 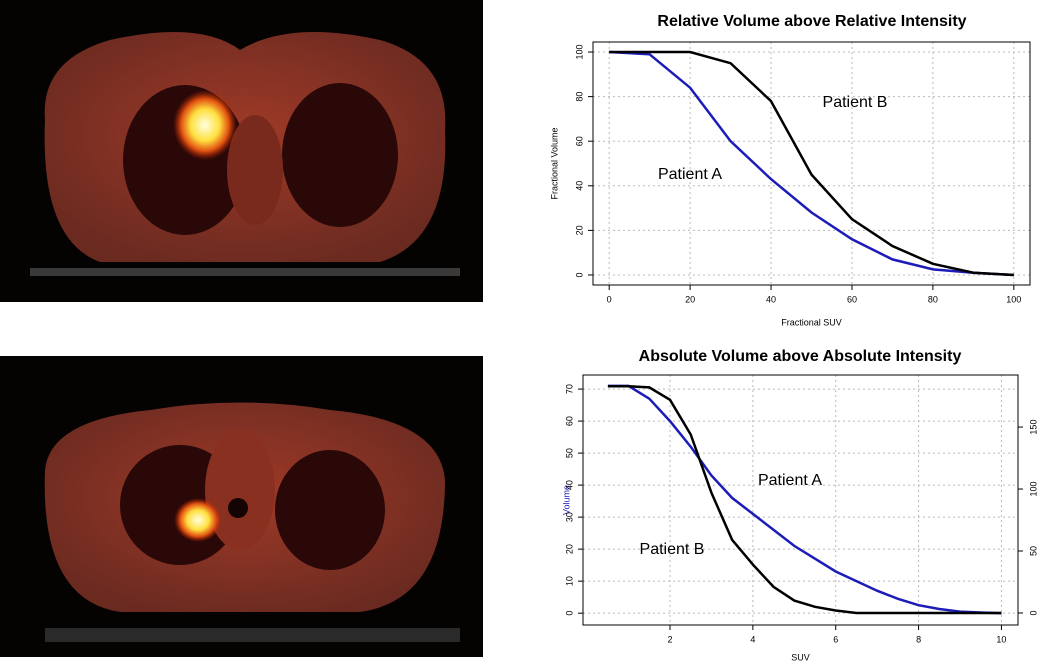 I want to click on x-tick-label: 40, so click(x=771, y=299).